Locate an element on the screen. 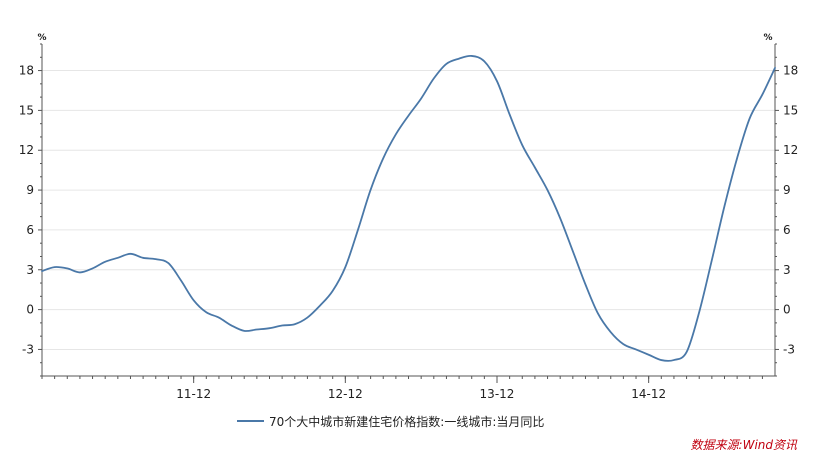 Image resolution: width=816 pixels, height=460 pixels. y-tick-label-right: -3 is located at coordinates (789, 349).